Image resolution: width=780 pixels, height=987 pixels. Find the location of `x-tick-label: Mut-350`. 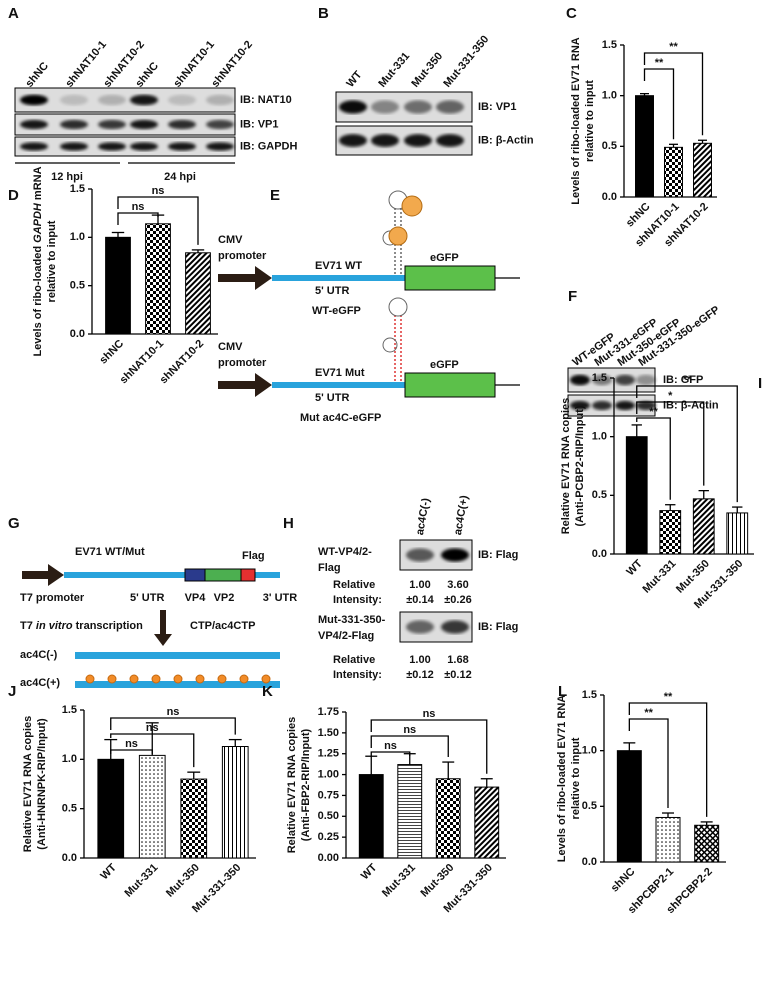

x-tick-label: Mut-350 is located at coordinates (438, 881).